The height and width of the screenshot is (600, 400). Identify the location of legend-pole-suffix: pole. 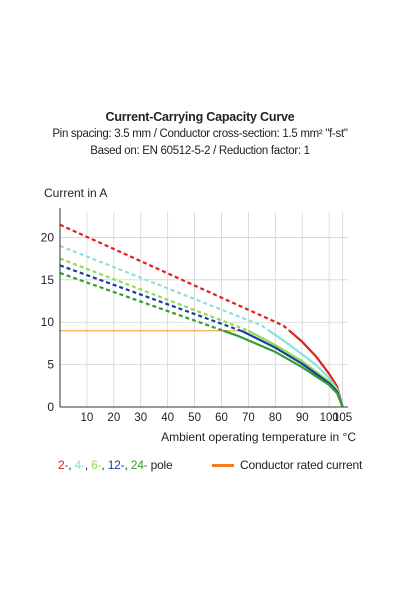
(161, 465).